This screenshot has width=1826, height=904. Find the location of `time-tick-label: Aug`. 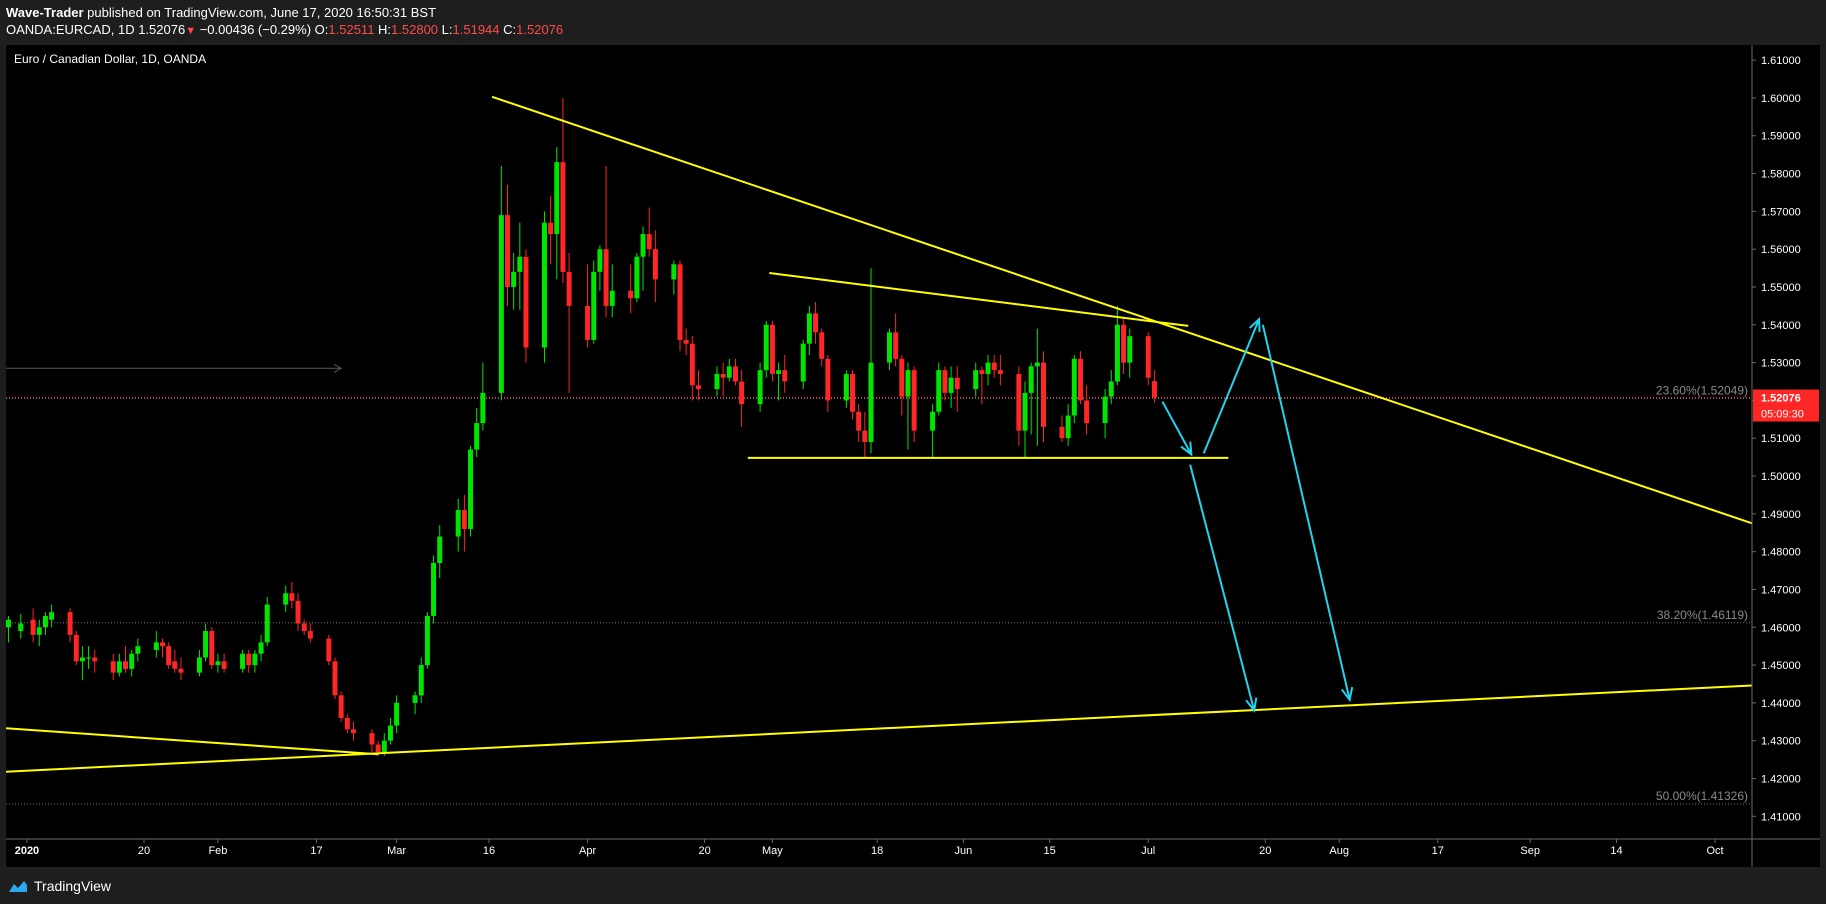

time-tick-label: Aug is located at coordinates (1339, 851).